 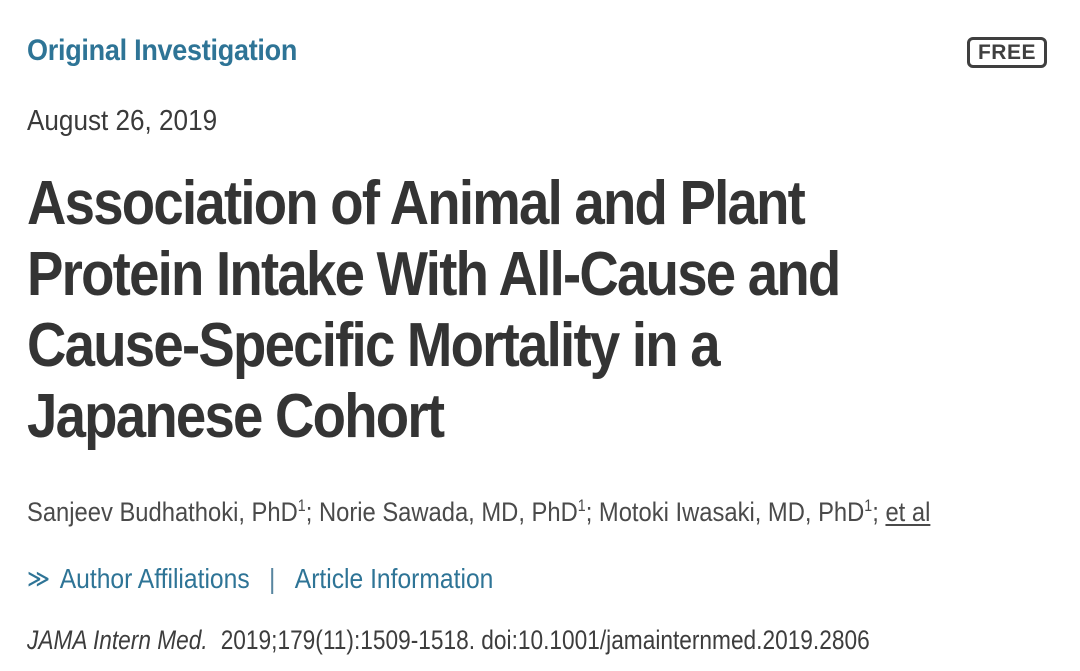 What do you see at coordinates (236, 416) in the screenshot?
I see `title-line: Japanese Cohort` at bounding box center [236, 416].